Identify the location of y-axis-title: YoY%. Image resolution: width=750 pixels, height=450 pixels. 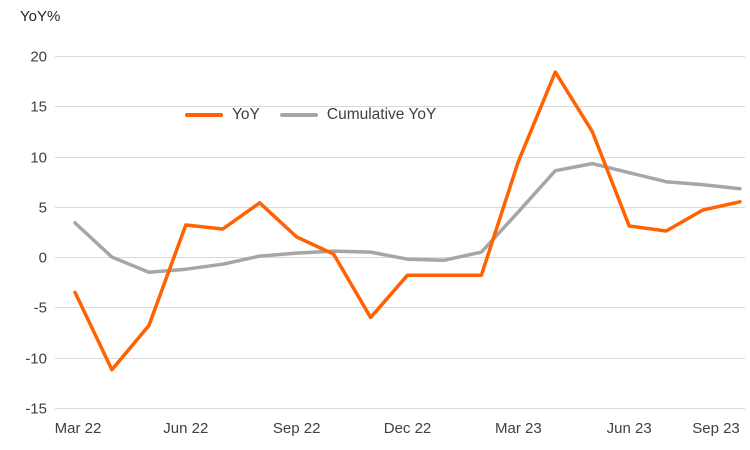
(40, 16).